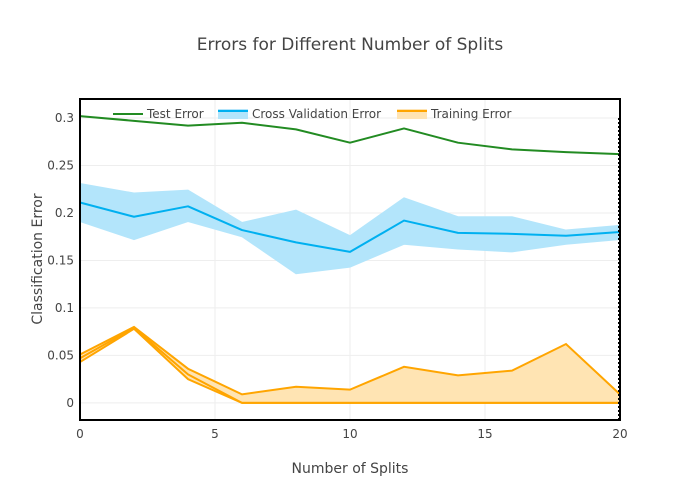 The image size is (700, 504). I want to click on y-tick-labels: 0 0.05 0.1 0.15 0.2 0.25 0.3, so click(60, 260).